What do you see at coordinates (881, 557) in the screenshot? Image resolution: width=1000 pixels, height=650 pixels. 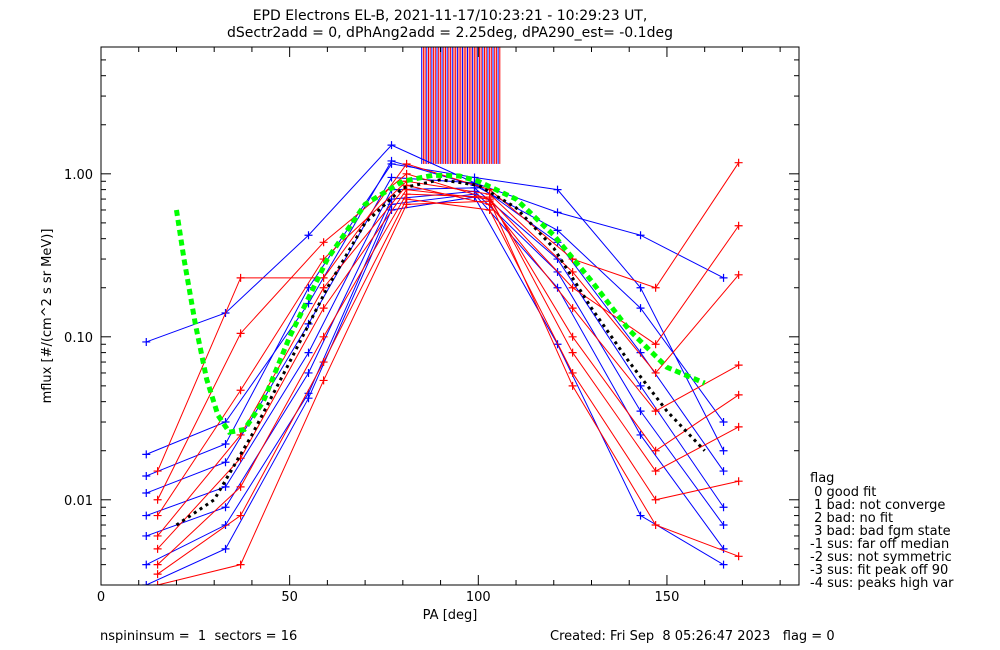 I see `legend-item: -2 sus: not symmetric` at bounding box center [881, 557].